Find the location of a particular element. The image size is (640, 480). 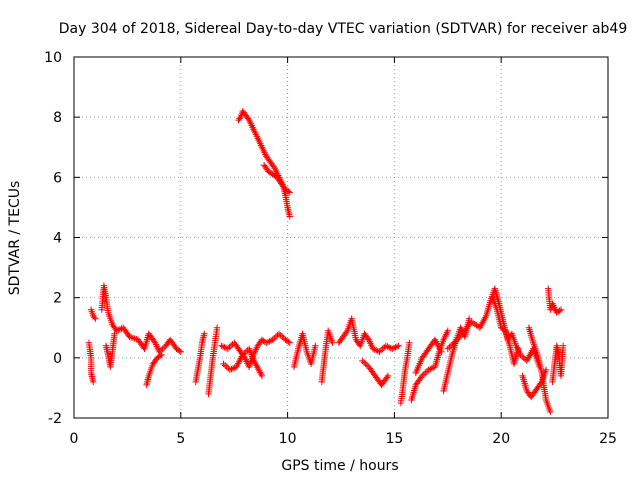

x-tick-label: 0 is located at coordinates (74, 439).